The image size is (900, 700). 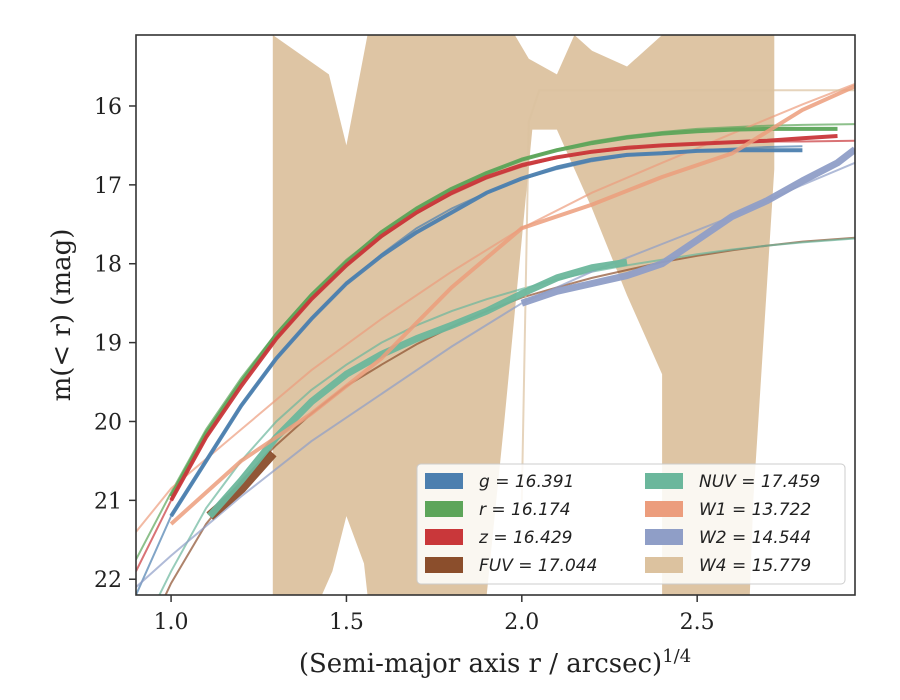 I want to click on x-tick-label: 1.5, so click(x=346, y=622).